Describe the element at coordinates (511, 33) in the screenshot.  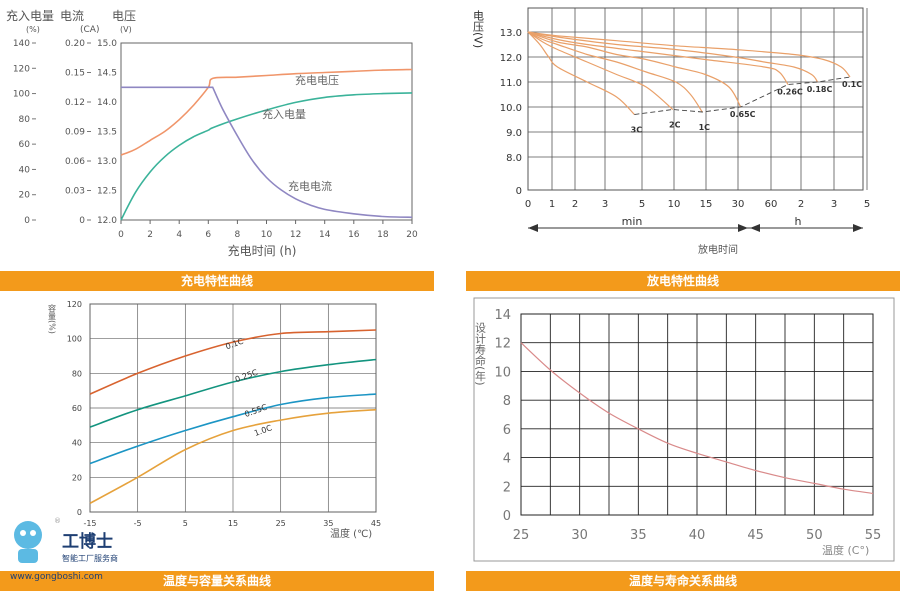
I see `discharge-y-tick-label: 13.0` at that location.